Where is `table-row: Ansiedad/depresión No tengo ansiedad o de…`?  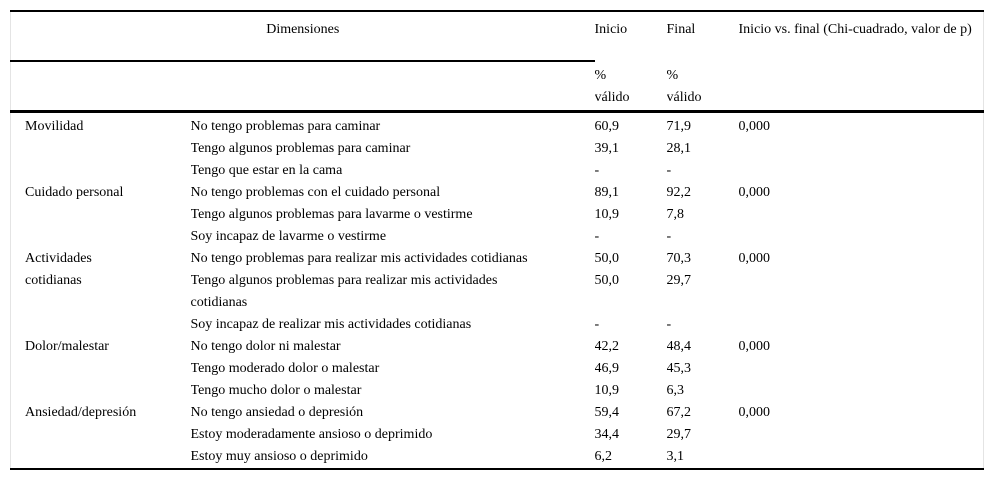 table-row: Ansiedad/depresión No tengo ansiedad o de… is located at coordinates (497, 413).